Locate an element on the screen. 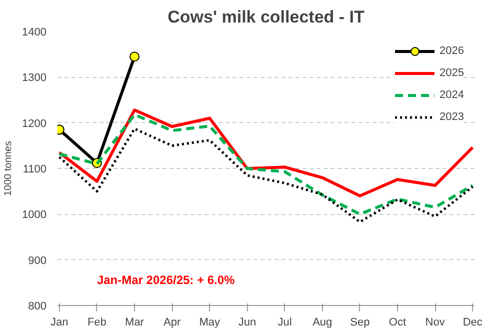  x-tick-label: Jun is located at coordinates (247, 322).